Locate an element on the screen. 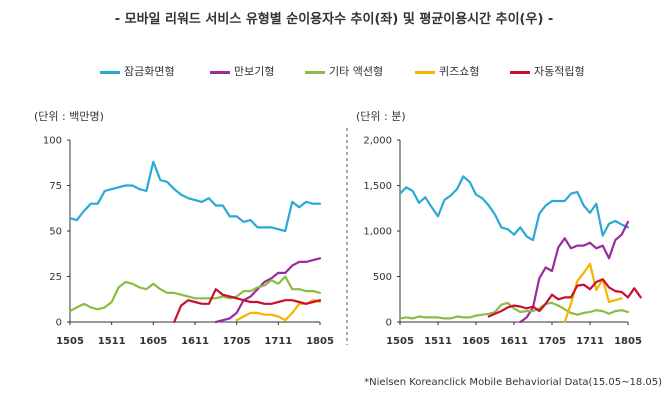 The height and width of the screenshot is (400, 668). y-tick-label-1-3: 1,500 is located at coordinates (377, 186).